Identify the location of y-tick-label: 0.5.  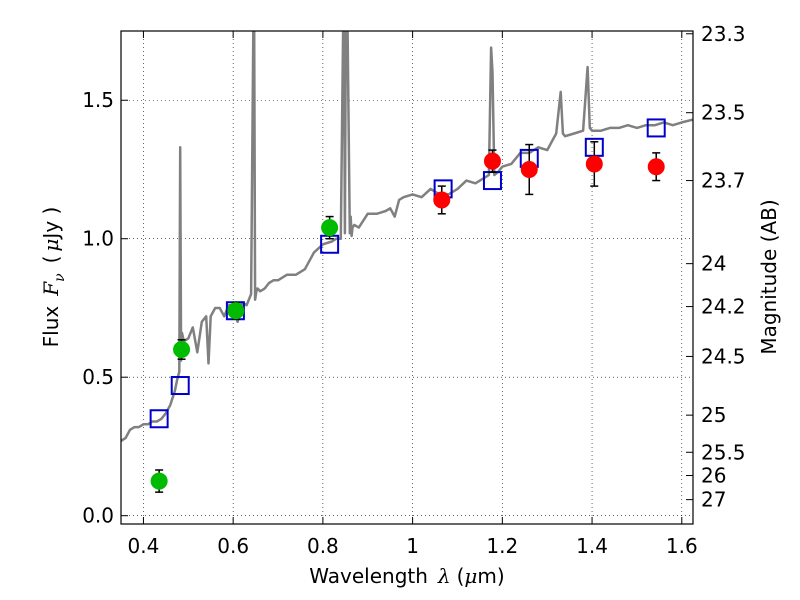
(98, 377).